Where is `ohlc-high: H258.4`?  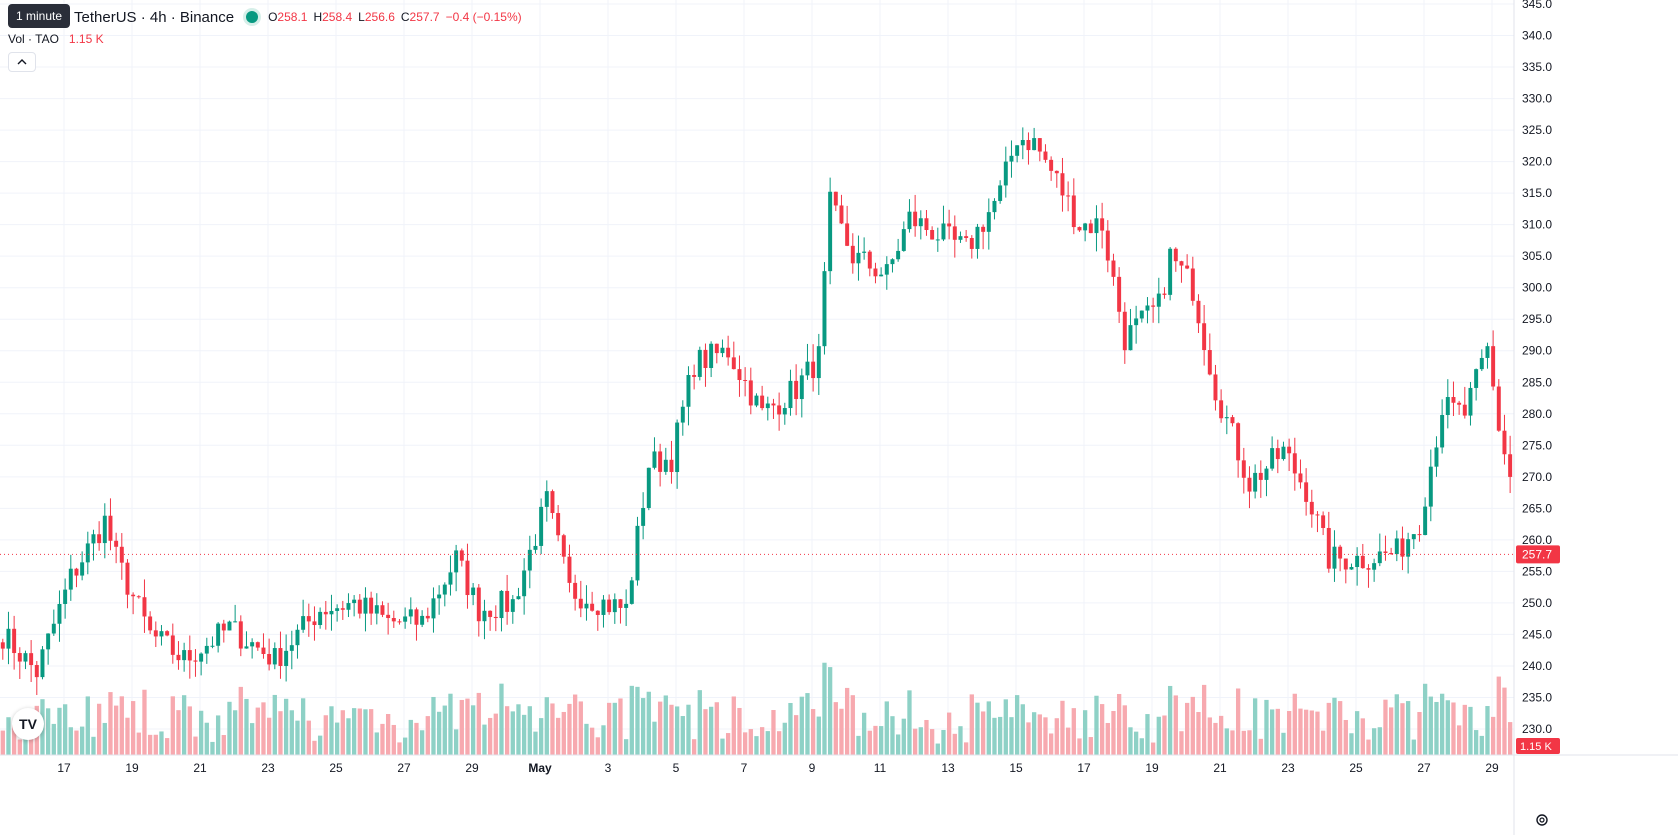
ohlc-high: H258.4 is located at coordinates (333, 17).